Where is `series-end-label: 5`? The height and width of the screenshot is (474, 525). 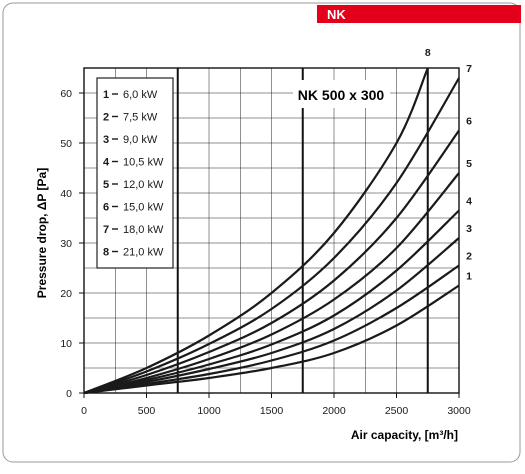
series-end-label: 5 is located at coordinates (469, 164).